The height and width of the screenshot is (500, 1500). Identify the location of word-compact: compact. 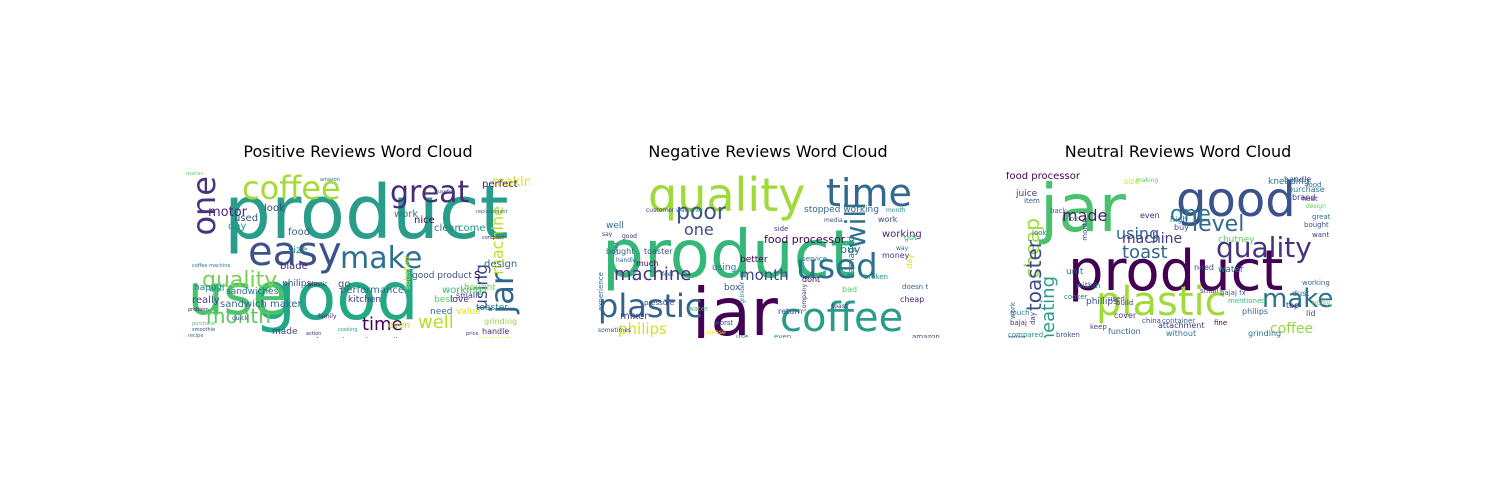
(493, 238).